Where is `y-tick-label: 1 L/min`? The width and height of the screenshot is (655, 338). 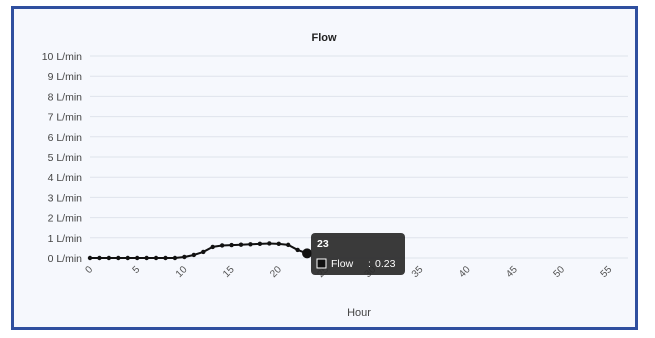 y-tick-label: 1 L/min is located at coordinates (65, 239).